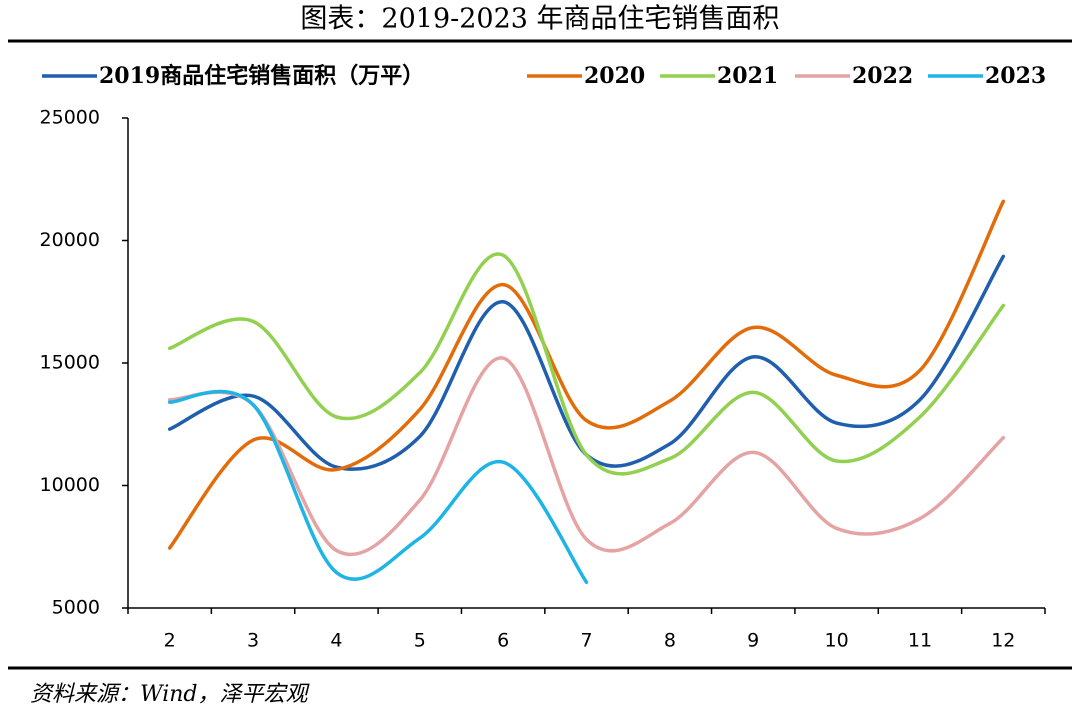 This screenshot has width=1080, height=715. Describe the element at coordinates (882, 76) in the screenshot. I see `legend-label: 2022` at that location.